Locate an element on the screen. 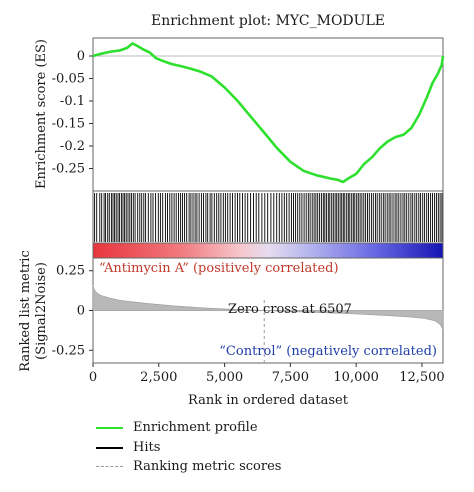 The width and height of the screenshot is (474, 492). metric-ylabel-line1: Ranked list metric is located at coordinates (25, 310).